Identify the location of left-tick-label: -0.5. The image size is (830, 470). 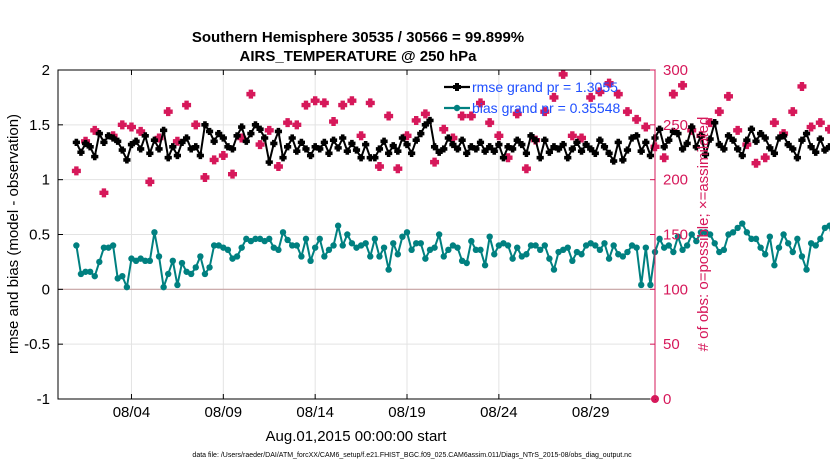
(37, 344).